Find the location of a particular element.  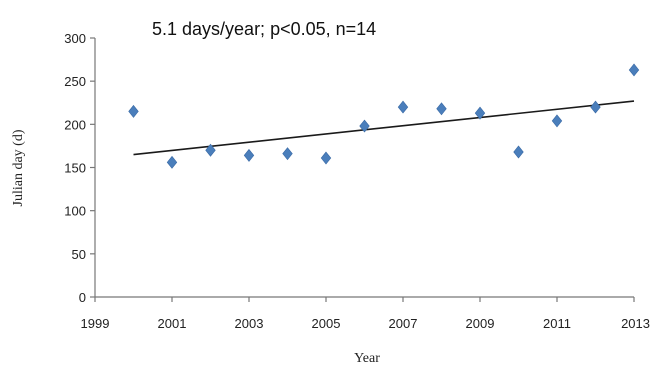

y-tick-label: 150 is located at coordinates (75, 168).